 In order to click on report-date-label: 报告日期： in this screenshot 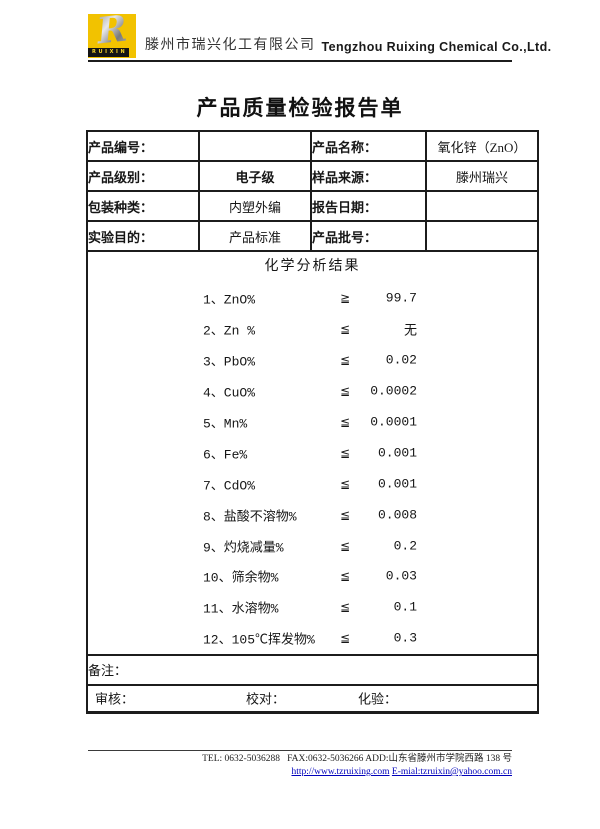, I will do `click(368, 206)`.